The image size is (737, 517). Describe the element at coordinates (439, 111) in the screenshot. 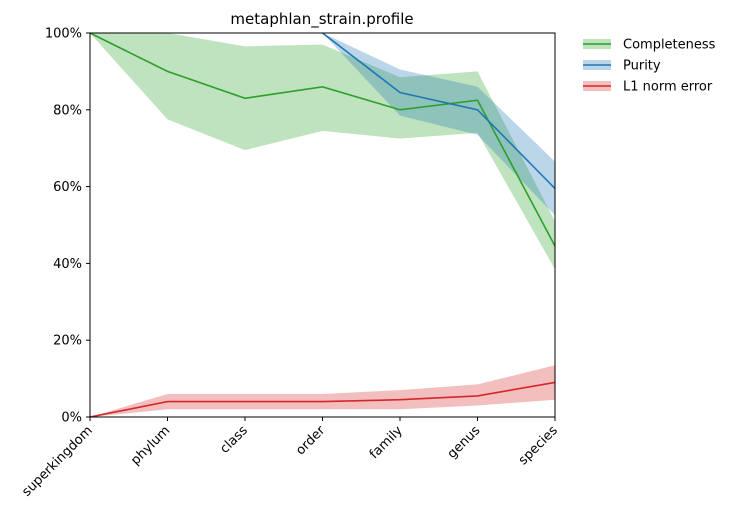

I see `line-purity` at that location.